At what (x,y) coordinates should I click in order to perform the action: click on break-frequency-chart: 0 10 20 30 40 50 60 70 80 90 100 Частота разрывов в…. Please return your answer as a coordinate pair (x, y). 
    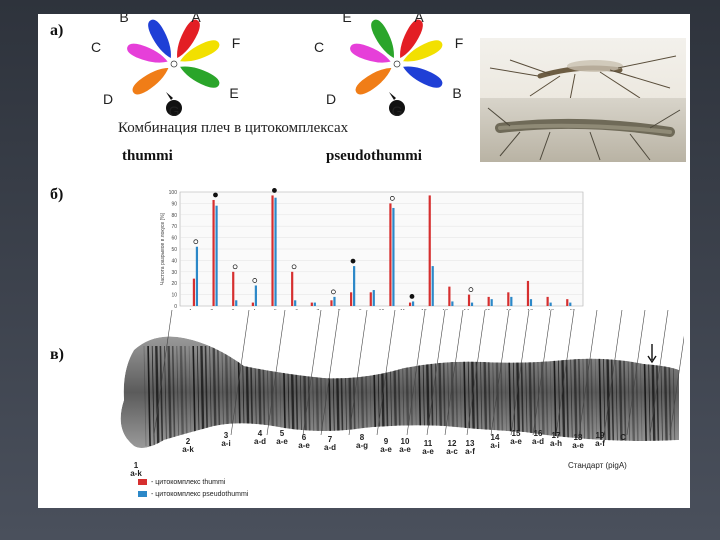
    Looking at the image, I should click on (372, 251).